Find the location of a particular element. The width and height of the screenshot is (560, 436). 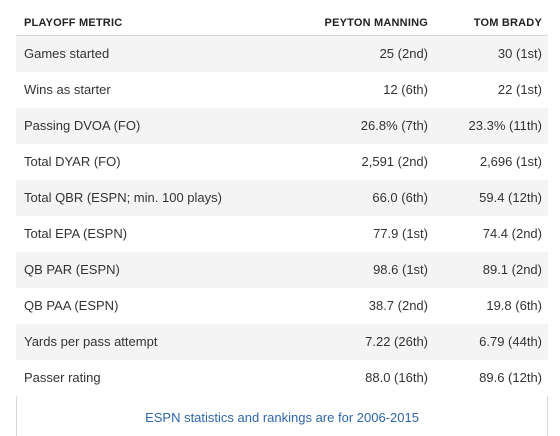

table-row: QB PAR (ESPN) 98.6 (1st) 89.1 (2nd) is located at coordinates (282, 270).